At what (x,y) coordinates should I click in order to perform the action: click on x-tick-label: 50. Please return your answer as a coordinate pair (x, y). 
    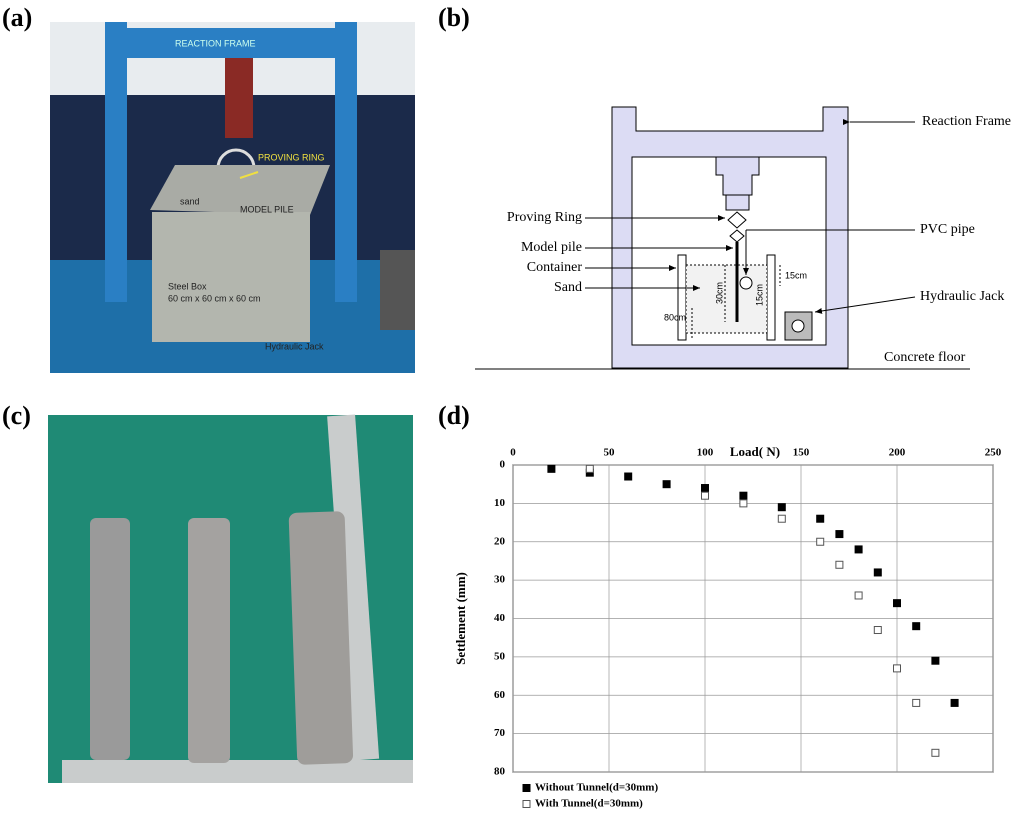
    Looking at the image, I should click on (610, 453).